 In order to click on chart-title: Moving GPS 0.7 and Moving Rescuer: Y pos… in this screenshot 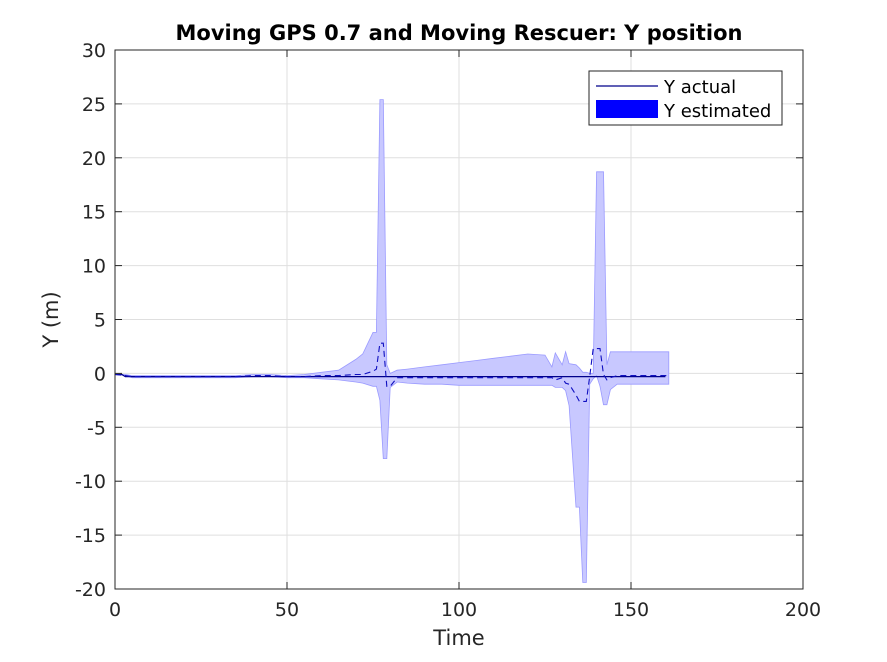, I will do `click(459, 33)`.